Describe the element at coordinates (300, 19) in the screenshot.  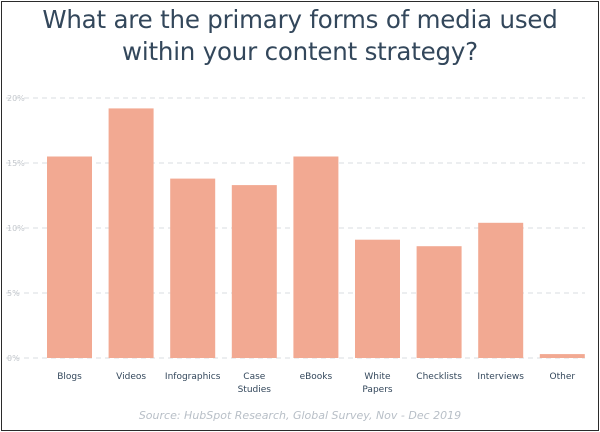
I see `chart-title-line-1: What are the primary forms of media used` at that location.